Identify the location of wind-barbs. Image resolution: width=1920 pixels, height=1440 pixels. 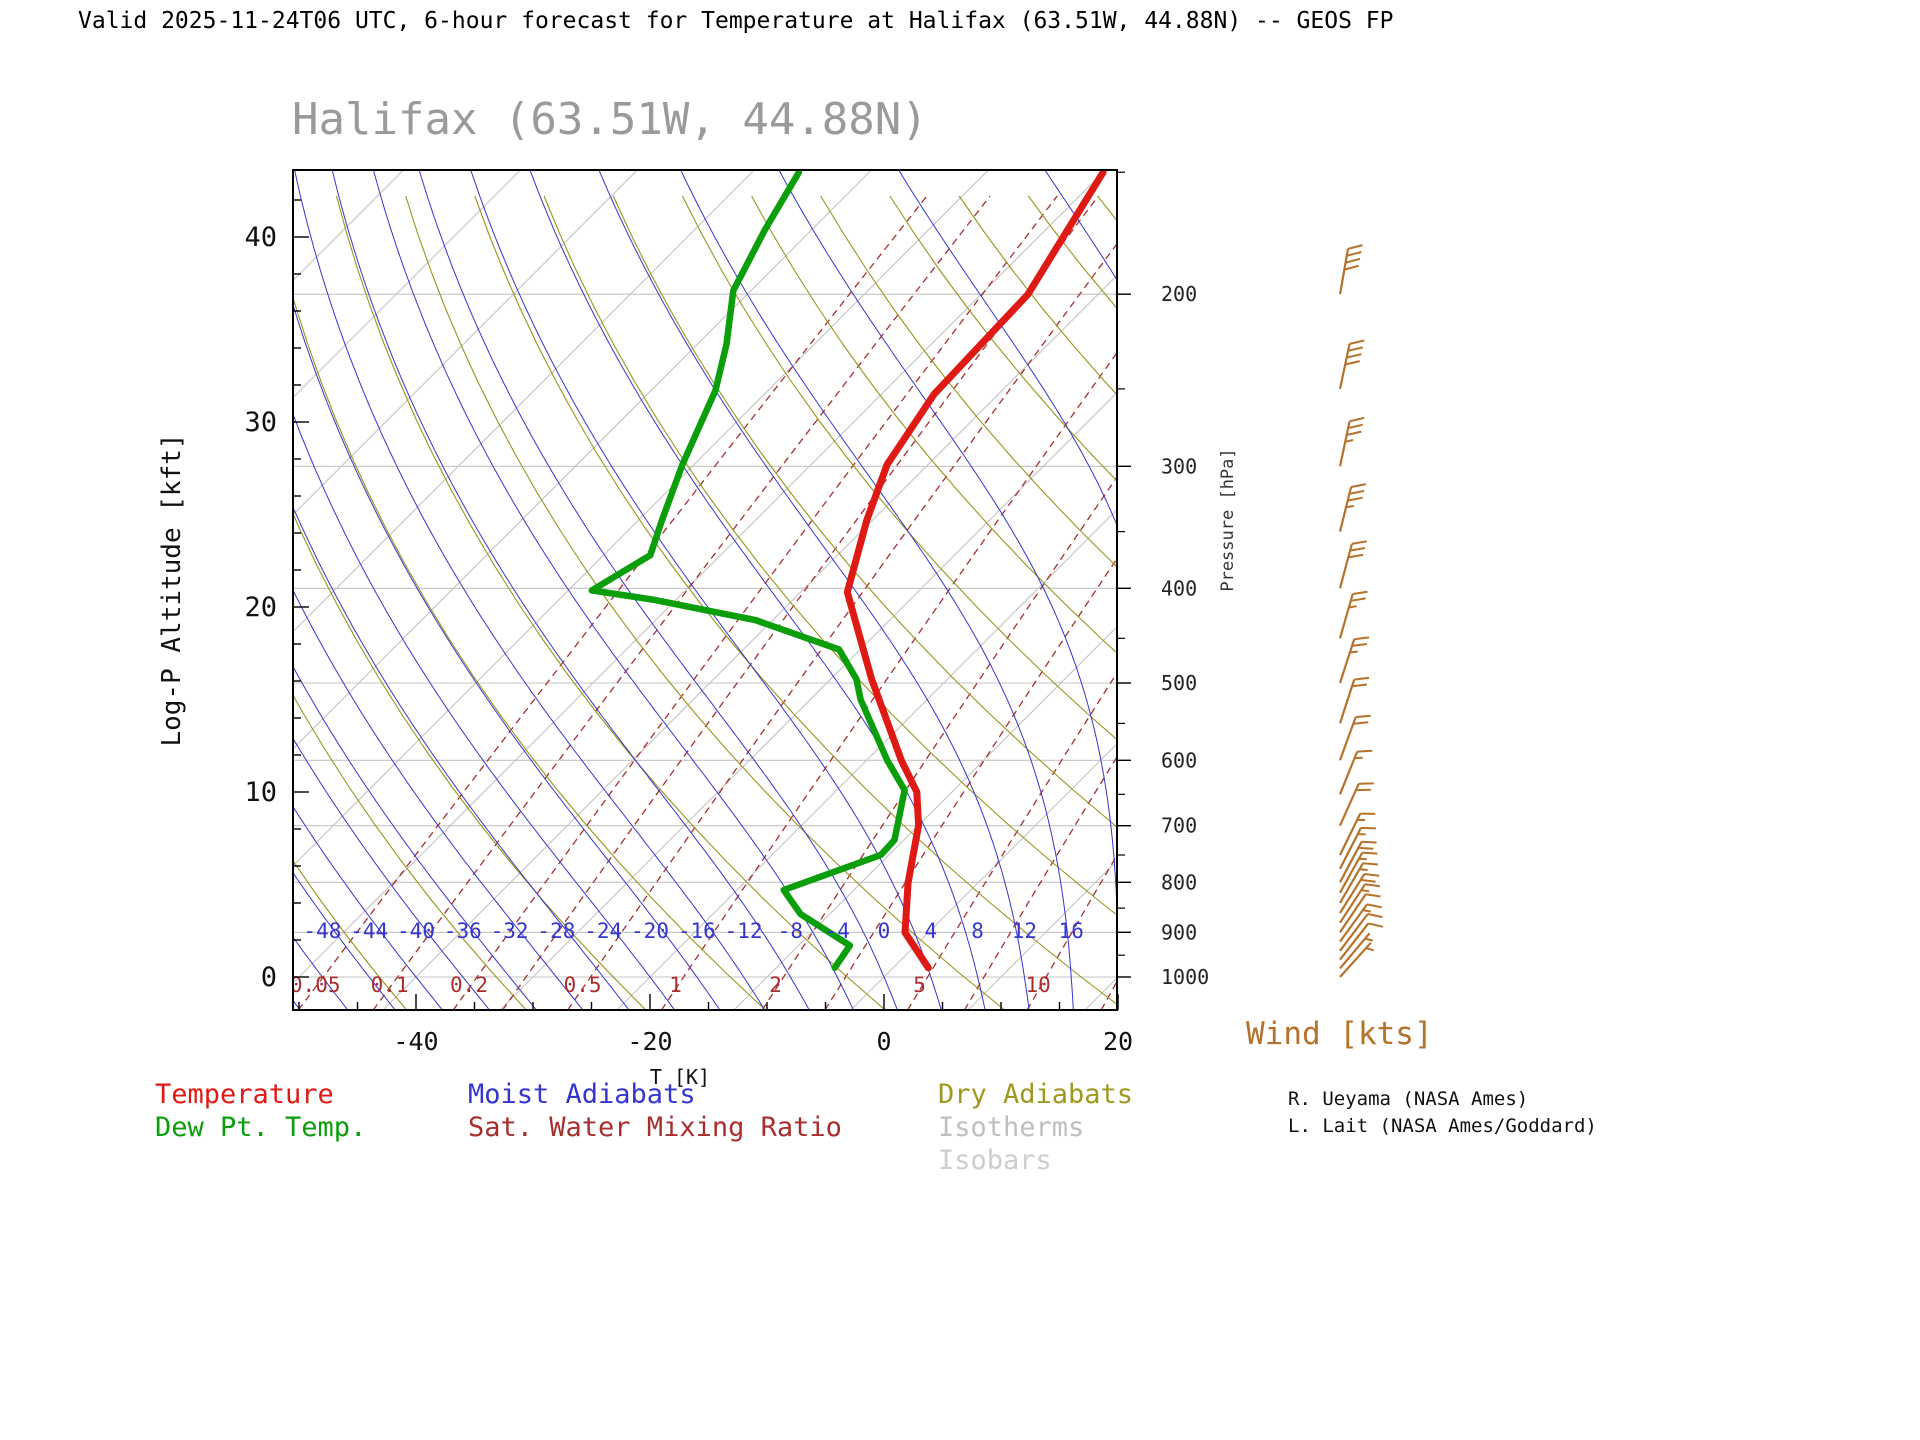
(1361, 611).